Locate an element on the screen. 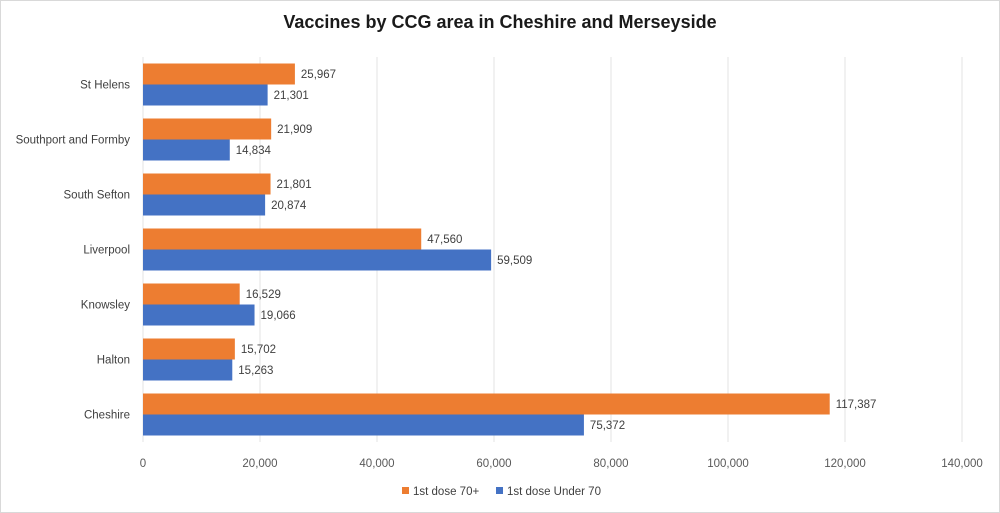  data-label: 20,874 is located at coordinates (289, 206).